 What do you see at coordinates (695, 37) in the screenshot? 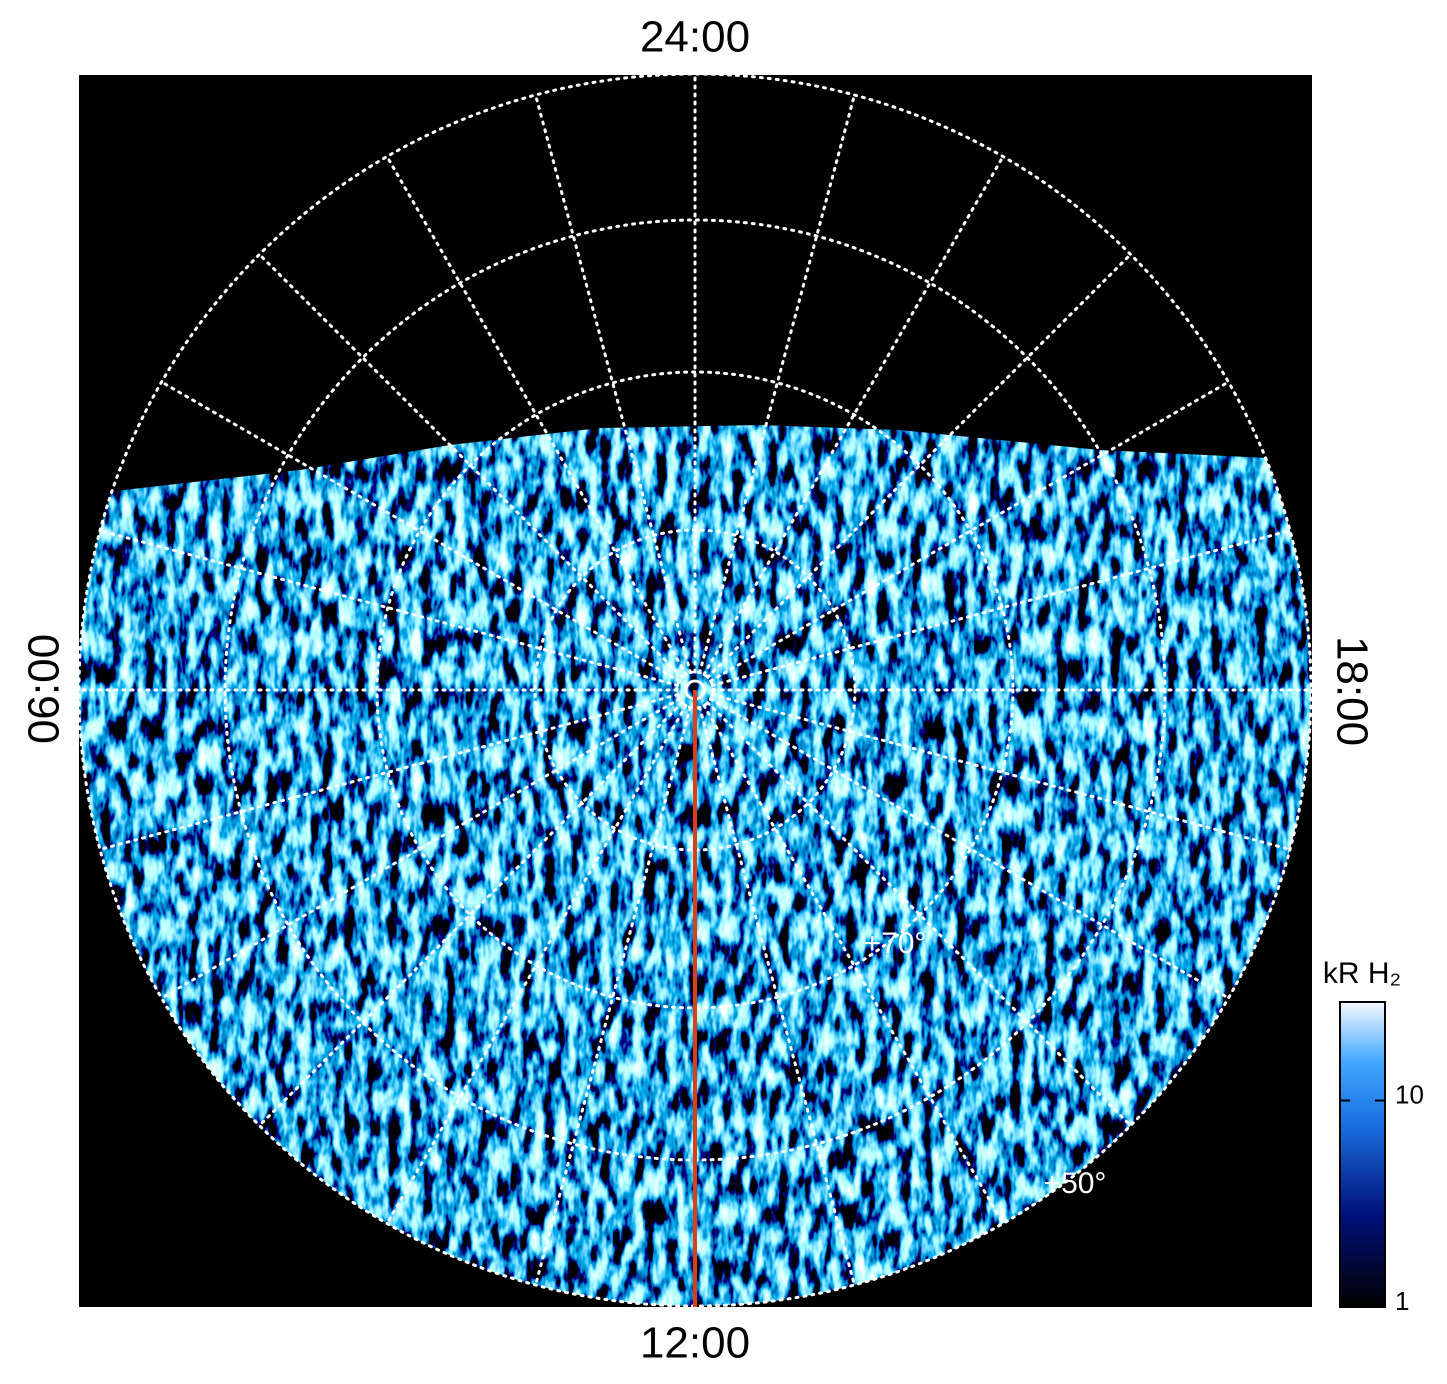
I see `time-label-top: 24:00` at bounding box center [695, 37].